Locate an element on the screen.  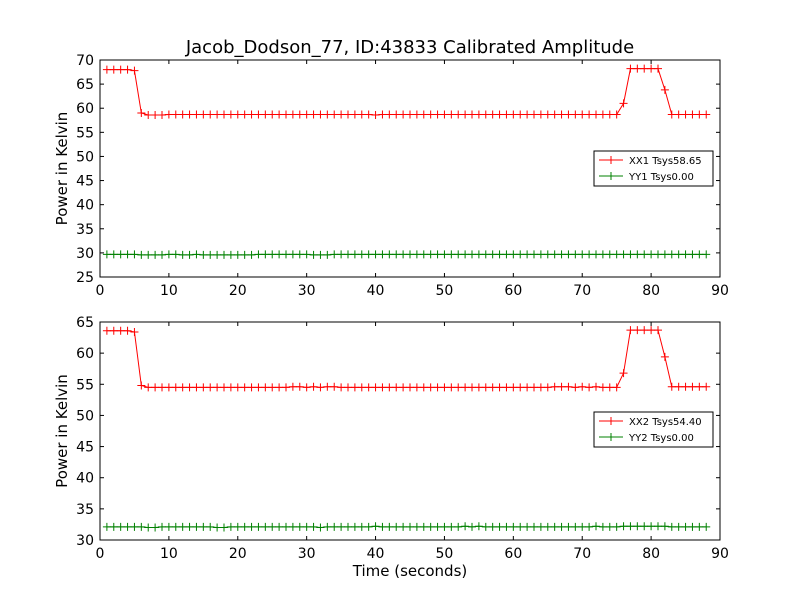
x-tick-label-1-2: 20 is located at coordinates (238, 554).